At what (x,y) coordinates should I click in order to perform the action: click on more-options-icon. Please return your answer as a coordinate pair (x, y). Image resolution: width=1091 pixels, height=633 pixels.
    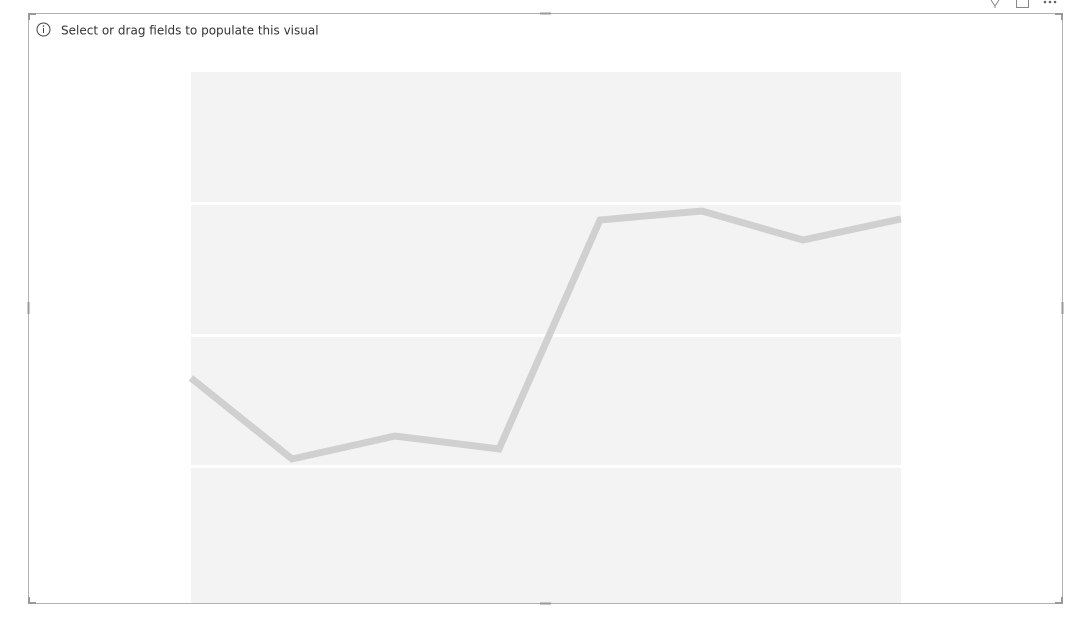
    Looking at the image, I should click on (1050, 2).